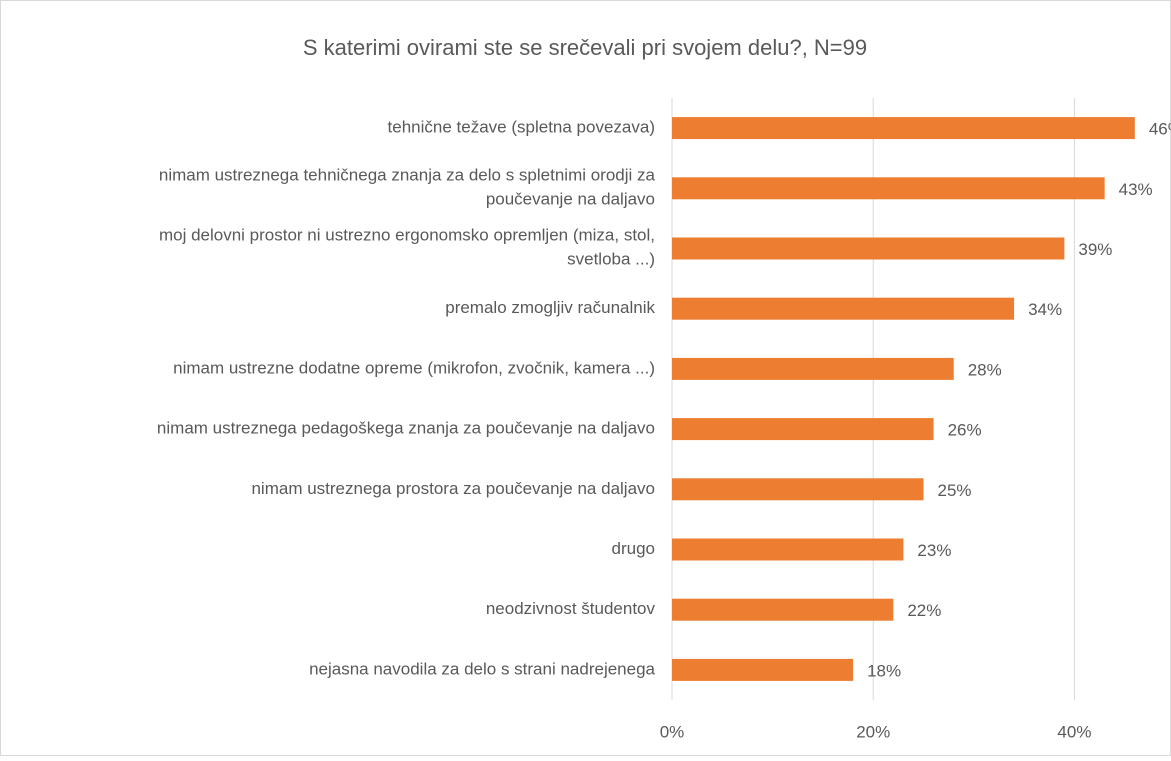 Image resolution: width=1171 pixels, height=761 pixels. I want to click on data-label: 43%, so click(1136, 189).